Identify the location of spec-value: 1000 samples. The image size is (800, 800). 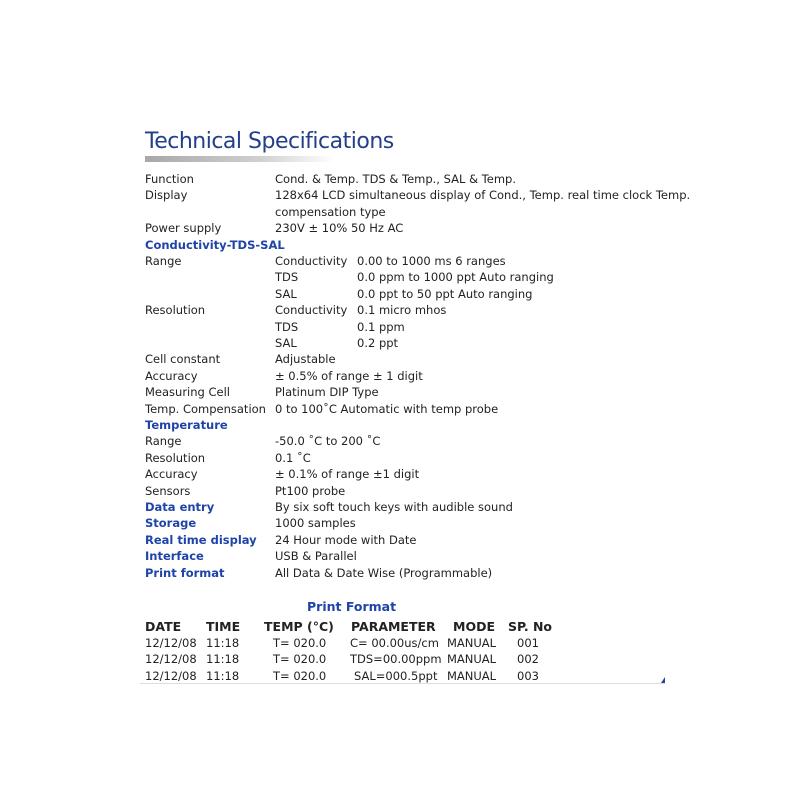
(315, 523).